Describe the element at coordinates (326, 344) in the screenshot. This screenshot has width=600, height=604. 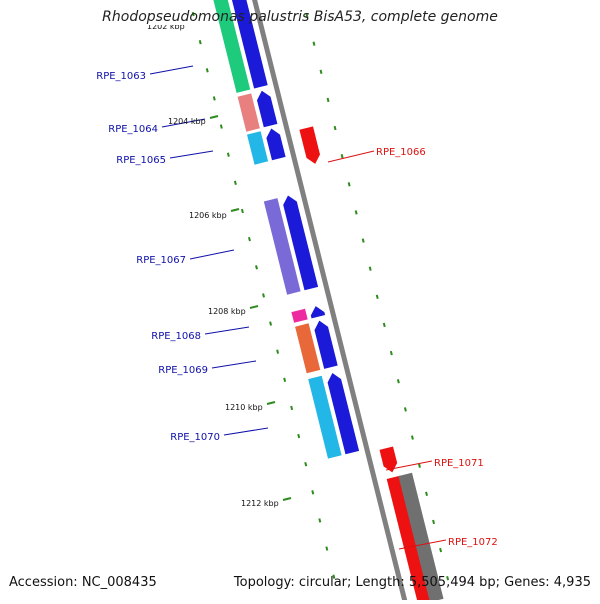
I see `gene-block-rpe-1069-b` at that location.